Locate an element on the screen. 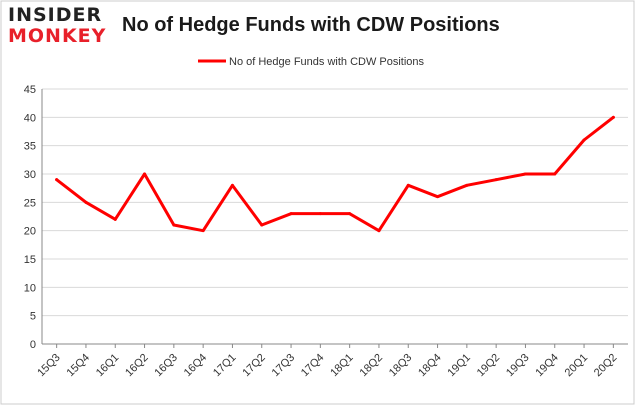 The width and height of the screenshot is (635, 405). x-tick-label: 16Q1 is located at coordinates (108, 366).